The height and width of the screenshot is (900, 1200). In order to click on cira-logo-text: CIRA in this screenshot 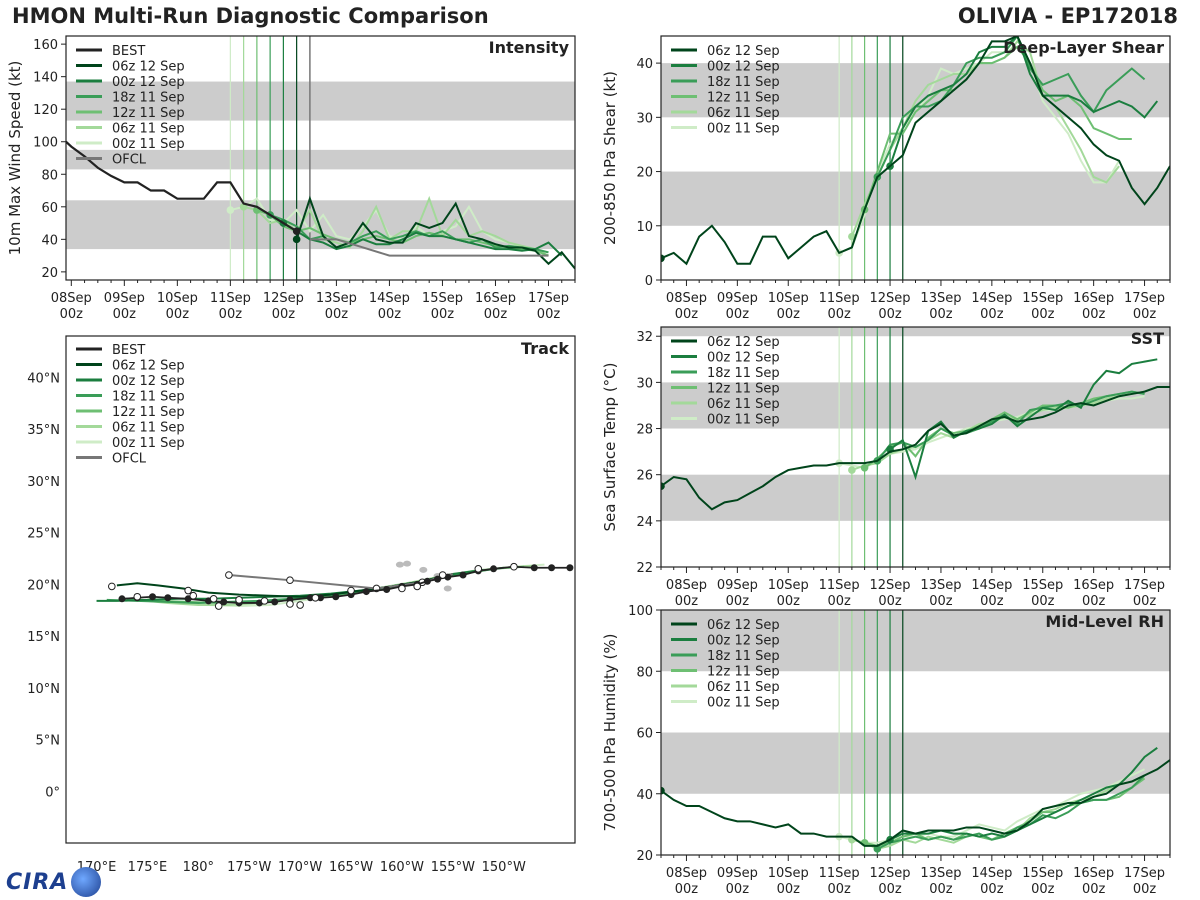, I will do `click(37, 882)`.